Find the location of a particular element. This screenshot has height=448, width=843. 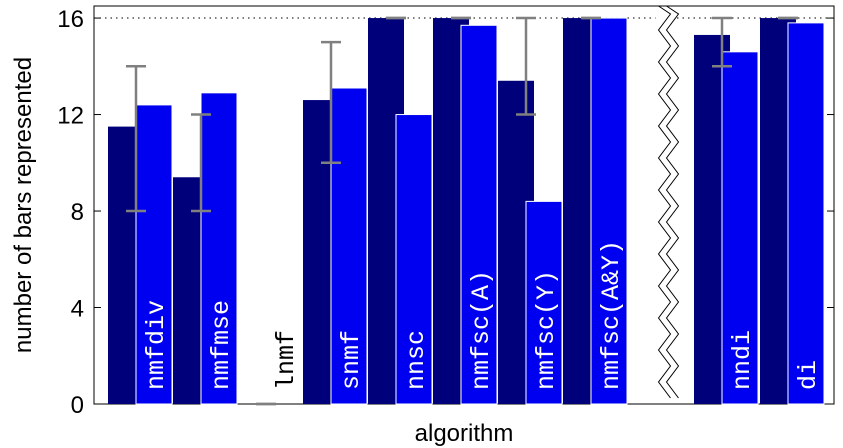

y-tick-label: 0 is located at coordinates (77, 405).